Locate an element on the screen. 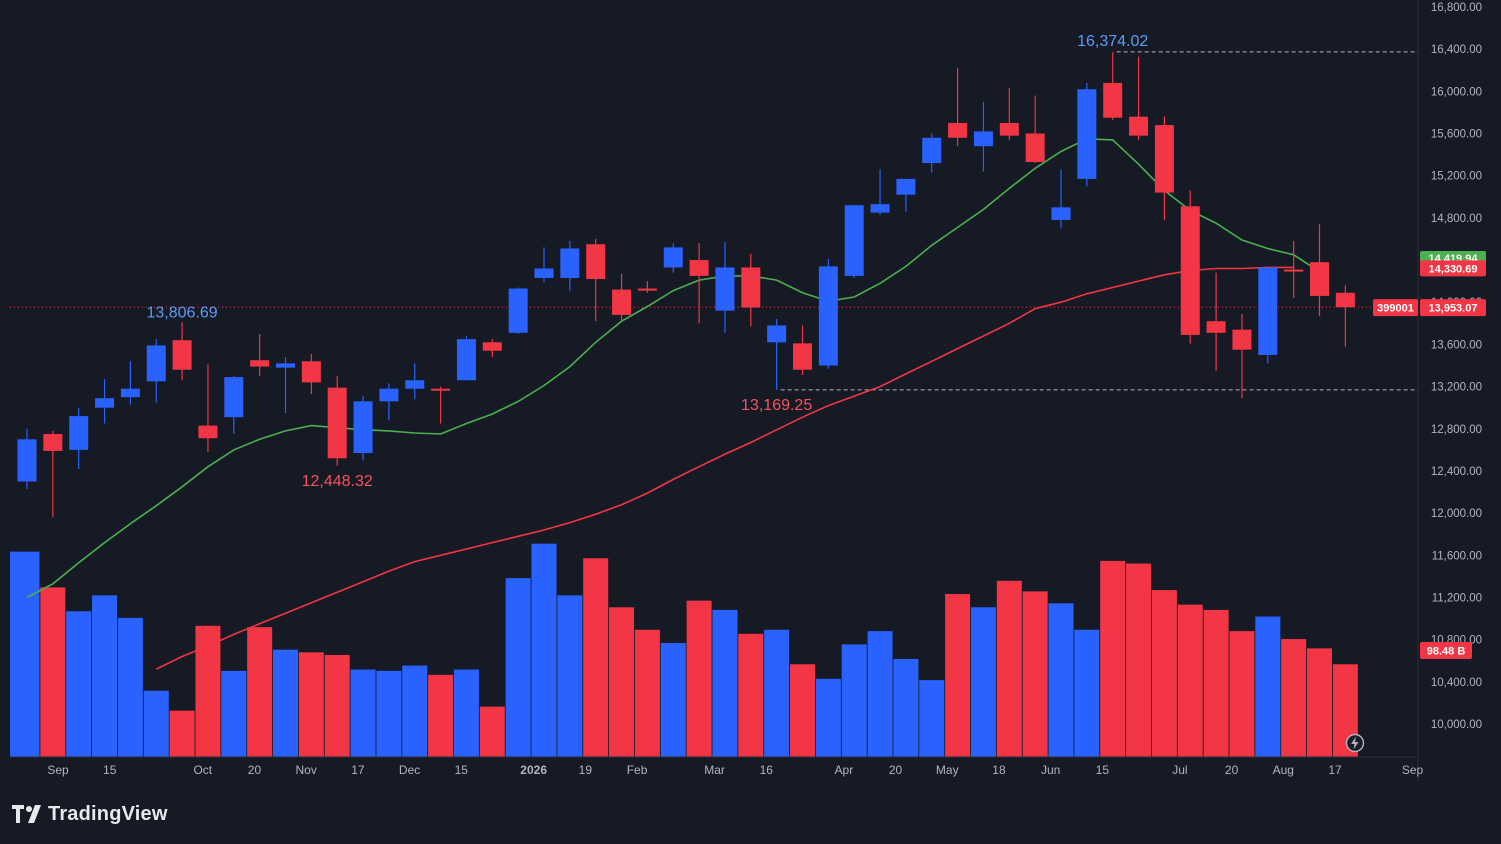 The image size is (1501, 844). brand-name: TradingView is located at coordinates (108, 813).